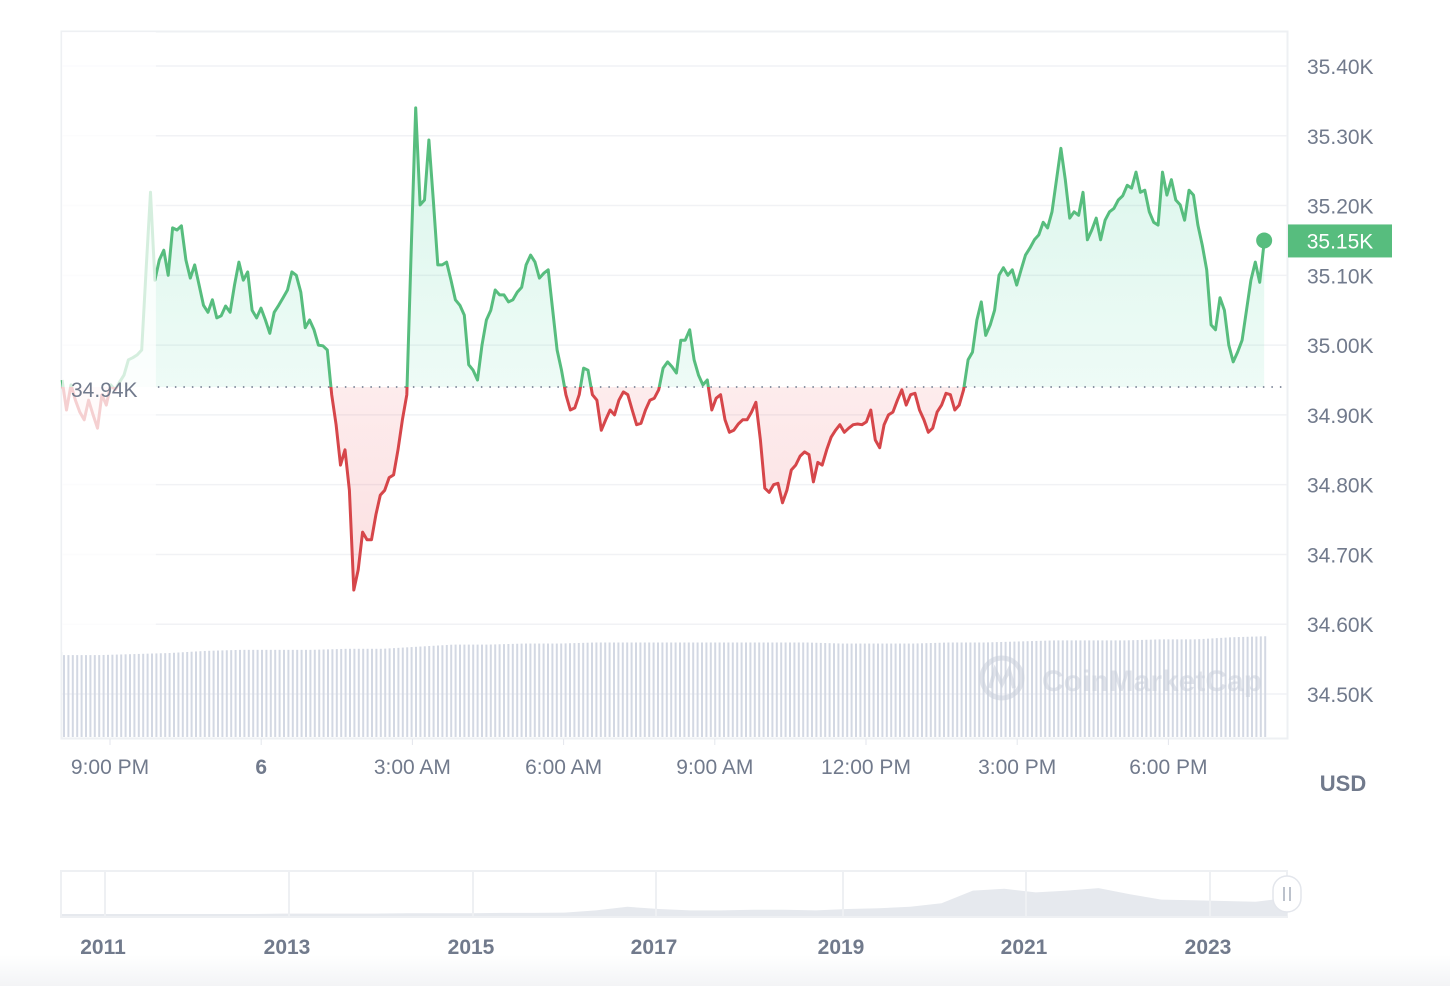 Image resolution: width=1450 pixels, height=986 pixels. I want to click on range-navigator: 2011 2013 2015 2017 2019 2021 2023, so click(674, 914).